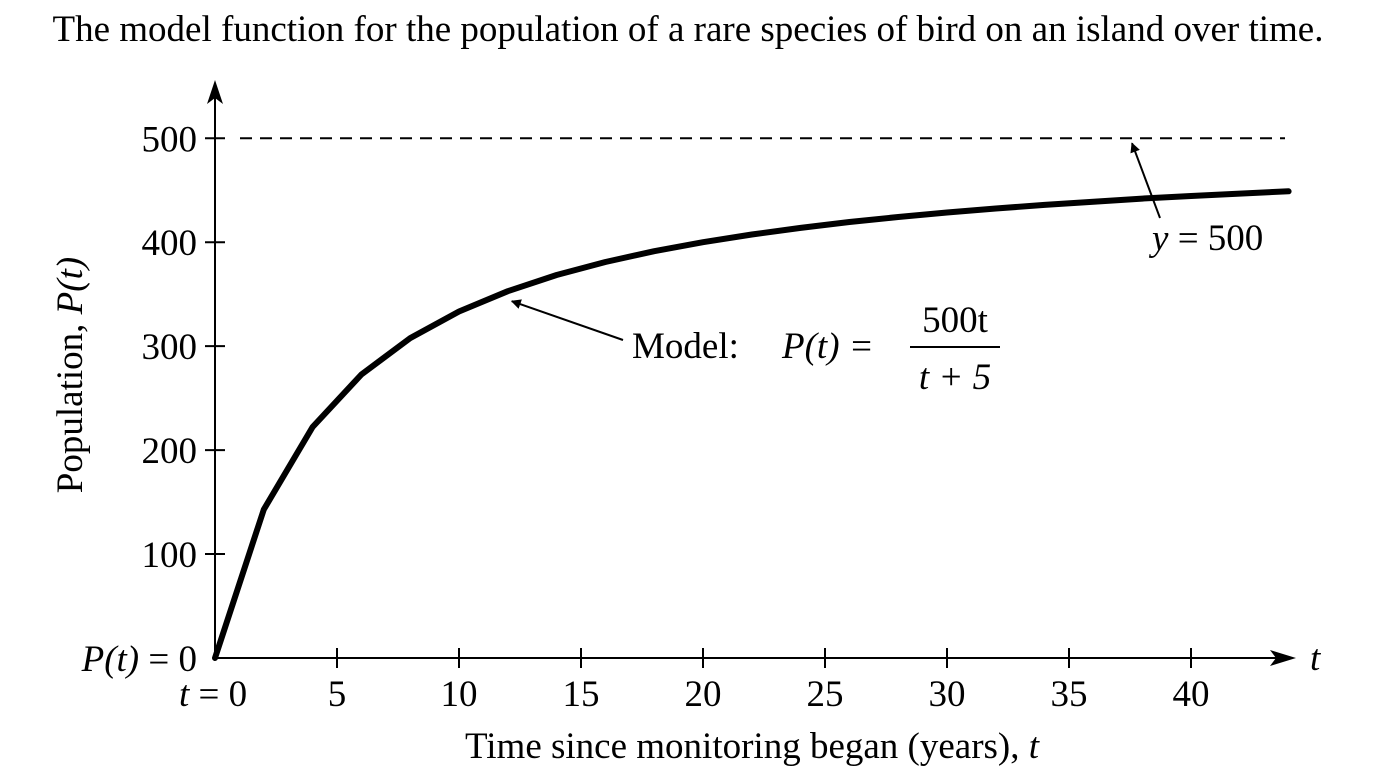 The image size is (1376, 768). What do you see at coordinates (581, 694) in the screenshot?
I see `x-tick-label-15: 15` at bounding box center [581, 694].